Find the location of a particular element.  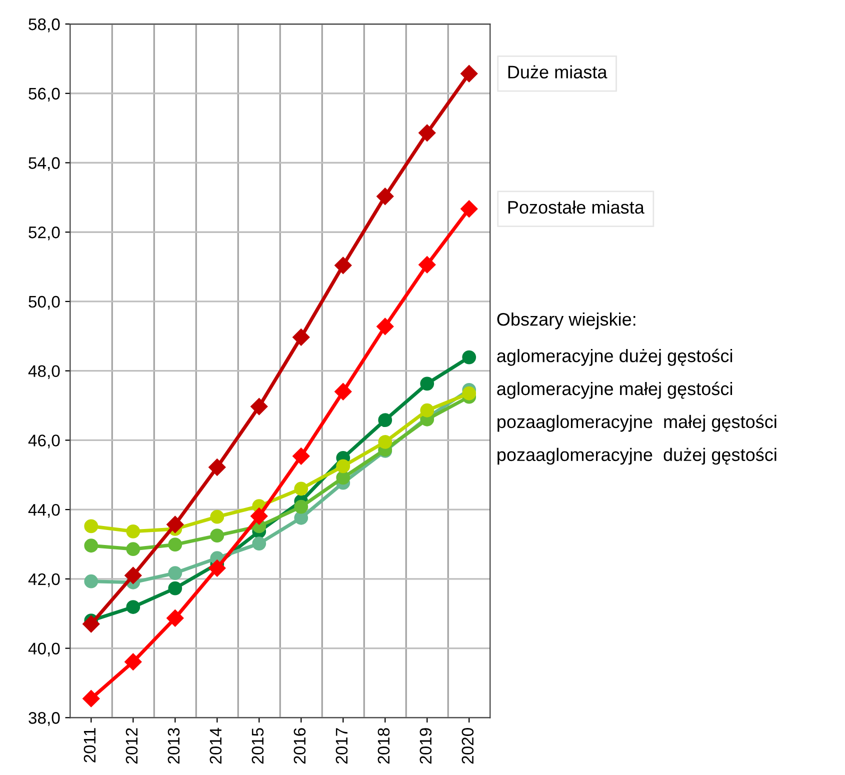

y-tick-label: 52,0 is located at coordinates (44, 233).